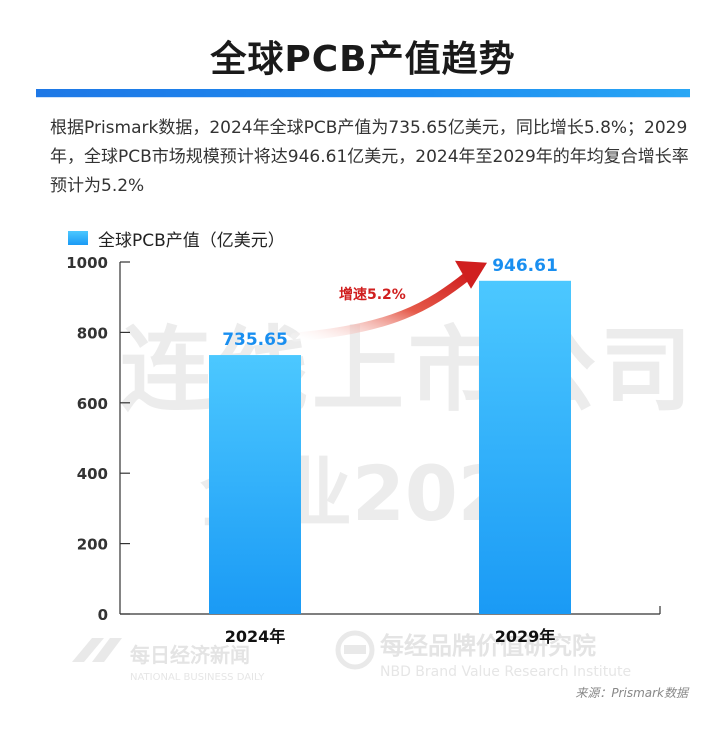  Describe the element at coordinates (92, 545) in the screenshot. I see `y-tick-label: 200` at that location.